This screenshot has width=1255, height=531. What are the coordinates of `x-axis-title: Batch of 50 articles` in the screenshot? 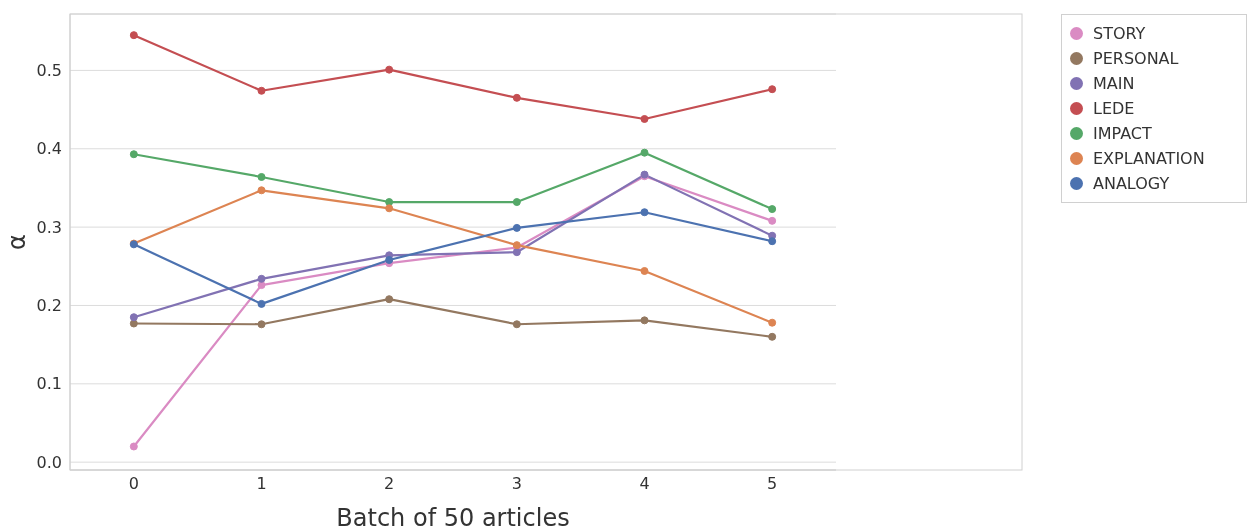 It's located at (453, 517).